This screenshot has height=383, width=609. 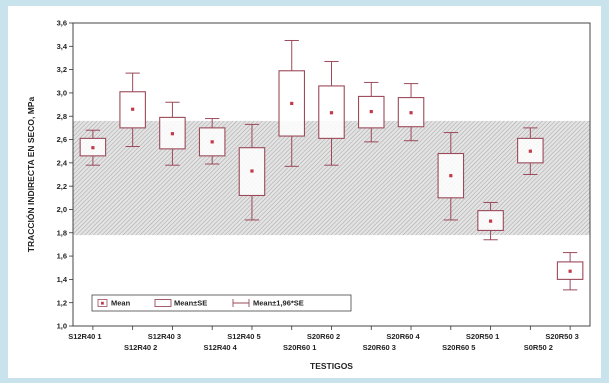 What do you see at coordinates (62, 302) in the screenshot?
I see `y-tick-label: 1,2` at bounding box center [62, 302].